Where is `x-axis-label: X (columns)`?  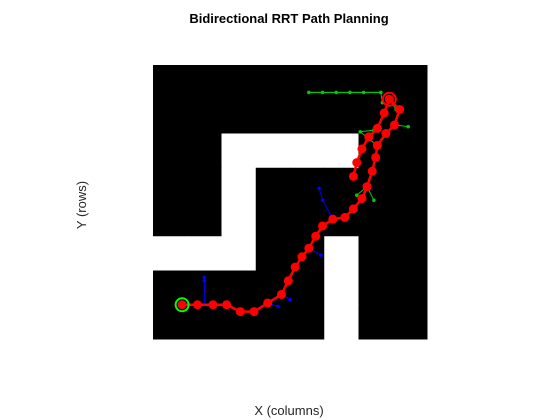
x-axis-label: X (columns) is located at coordinates (288, 410).